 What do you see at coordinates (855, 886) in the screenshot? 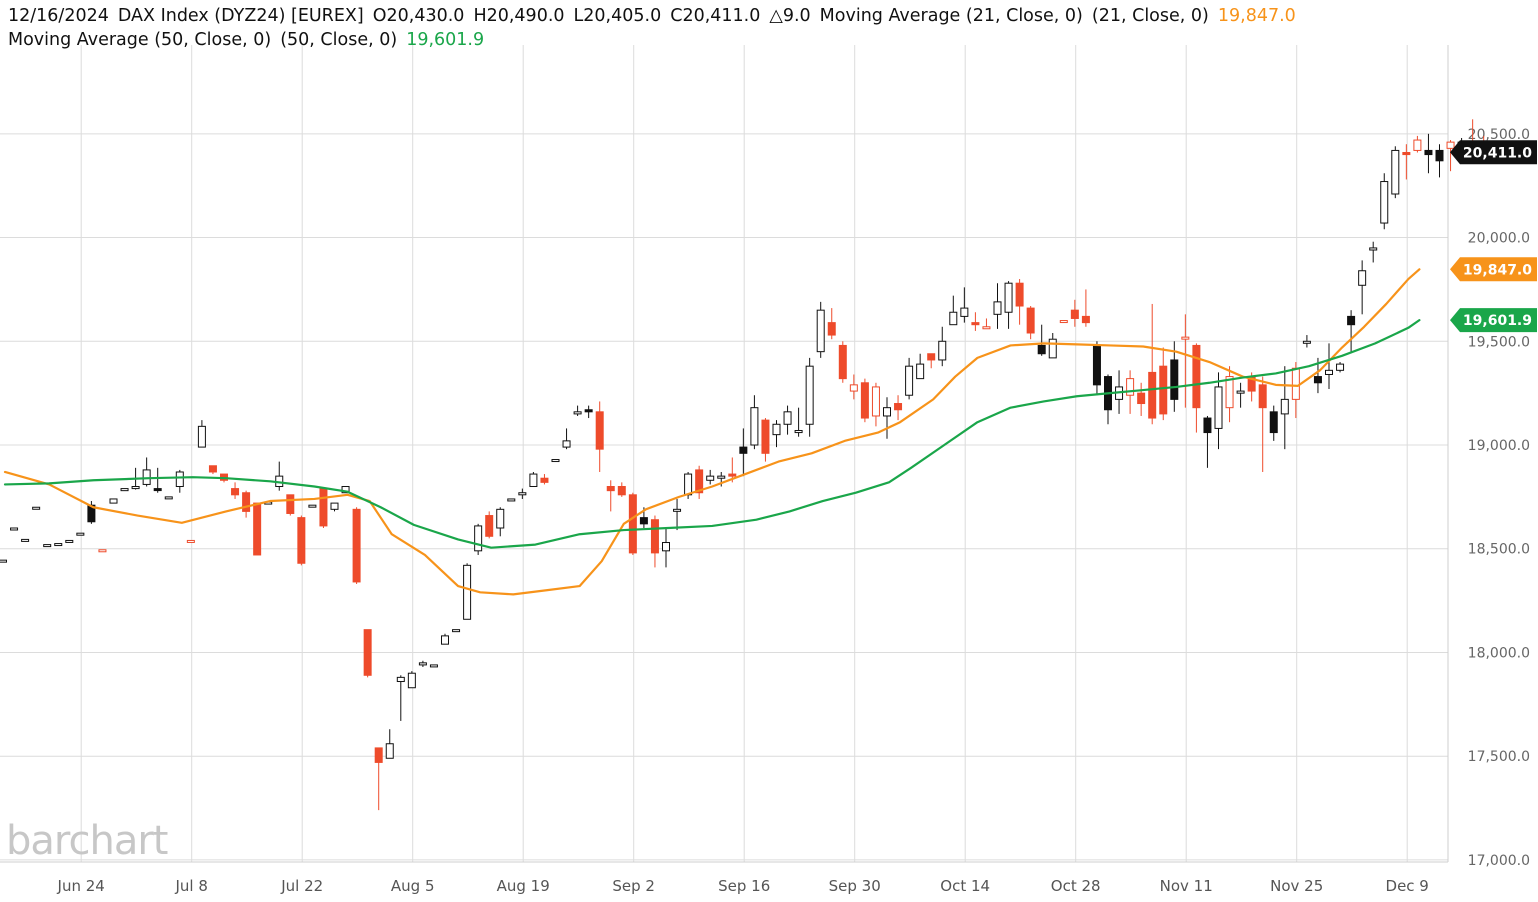
I see `x-tick-label: Sep 30` at bounding box center [855, 886].